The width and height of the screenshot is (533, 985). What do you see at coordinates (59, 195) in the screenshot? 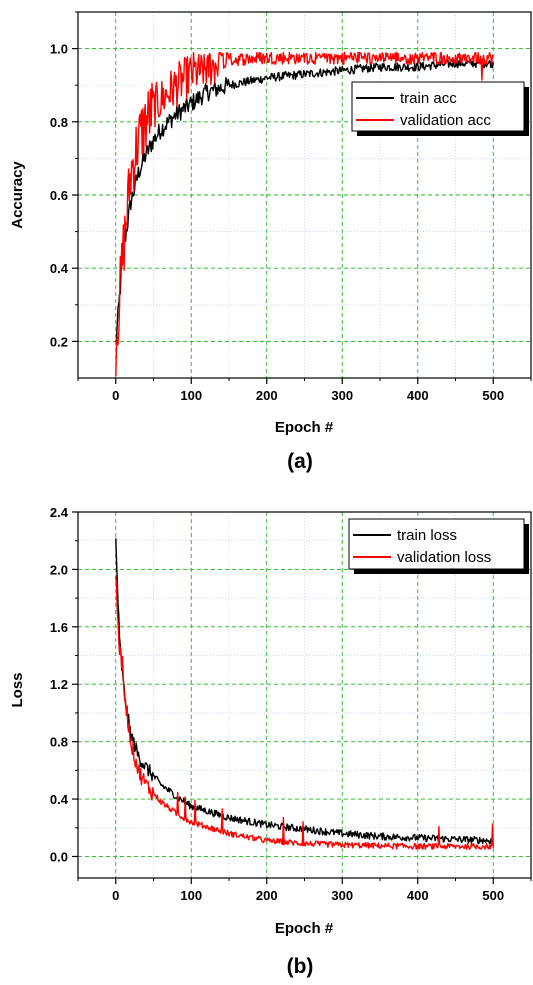
I see `accuracy-y-tick-label: 0.6` at bounding box center [59, 195].